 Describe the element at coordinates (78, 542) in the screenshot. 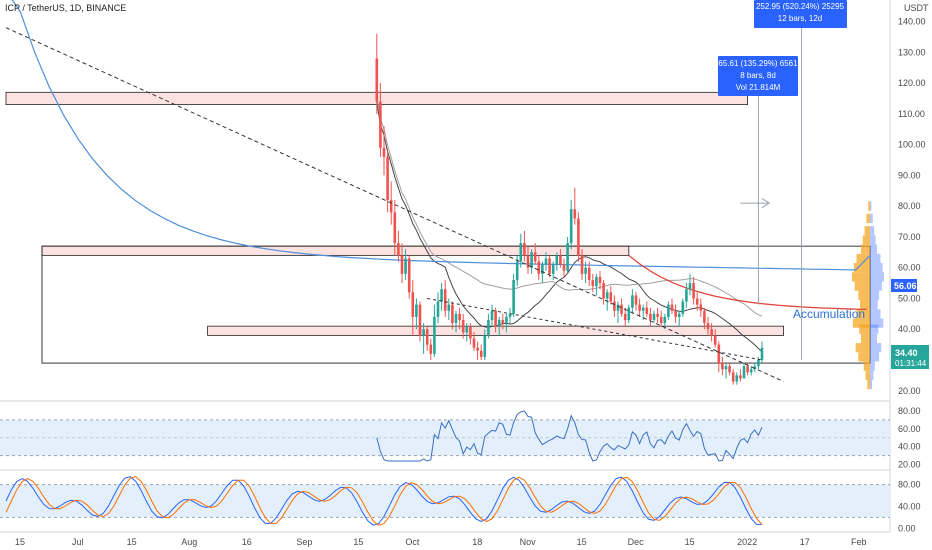

I see `time-tick-label: Jul` at that location.